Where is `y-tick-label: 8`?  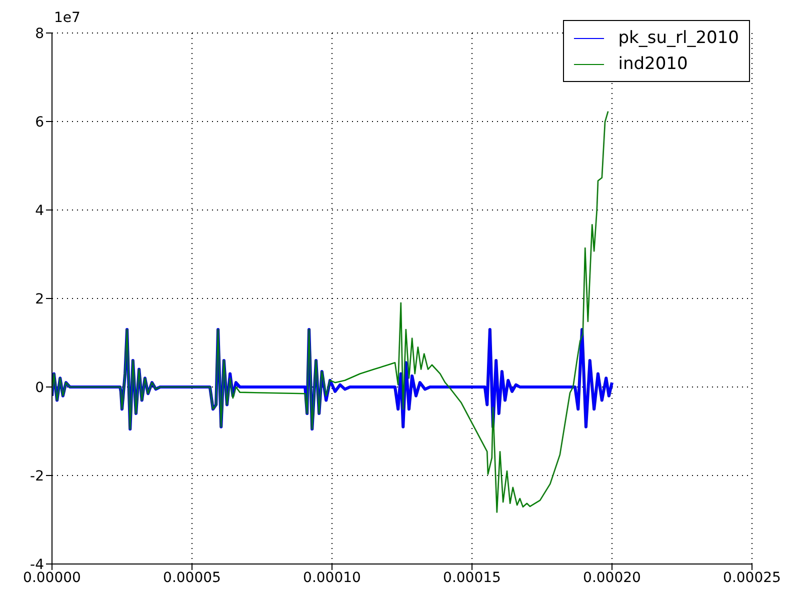 y-tick-label: 8 is located at coordinates (39, 34).